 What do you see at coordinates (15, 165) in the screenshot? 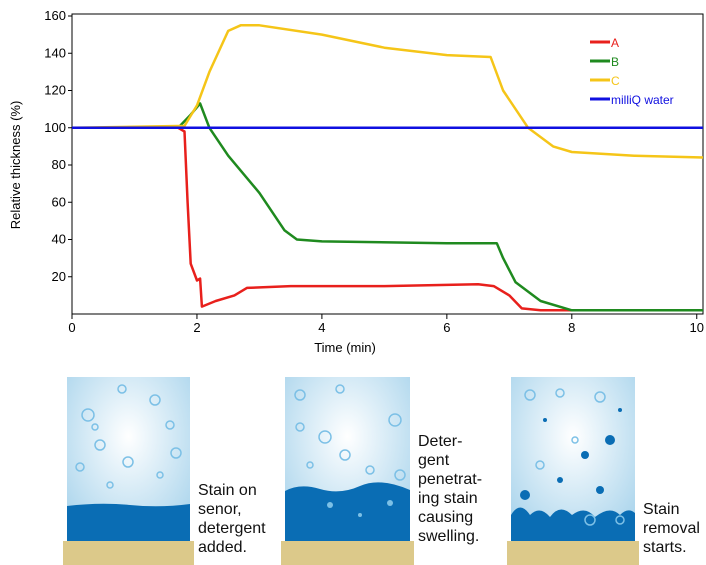
I see `y-axis-label: Relative thickness (%)` at bounding box center [15, 165].